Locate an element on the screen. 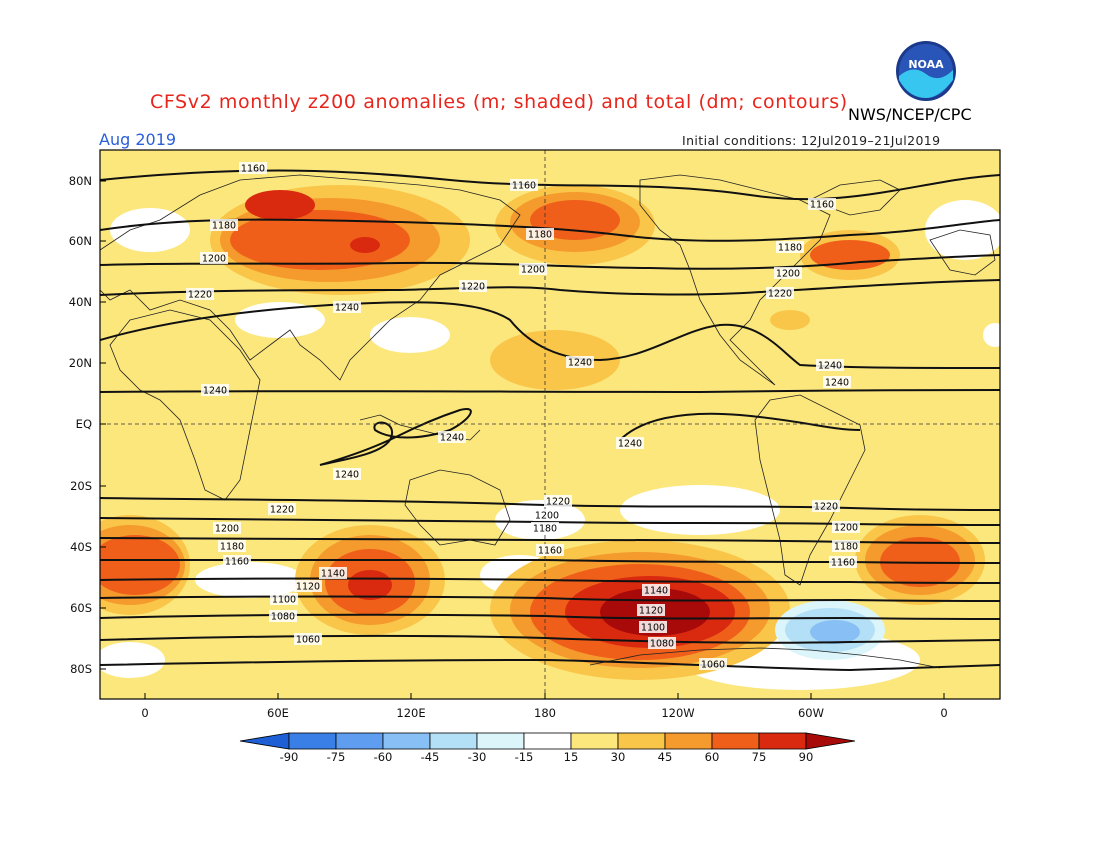 The image size is (1100, 850). lat-tick-label: 60N is located at coordinates (80, 241).